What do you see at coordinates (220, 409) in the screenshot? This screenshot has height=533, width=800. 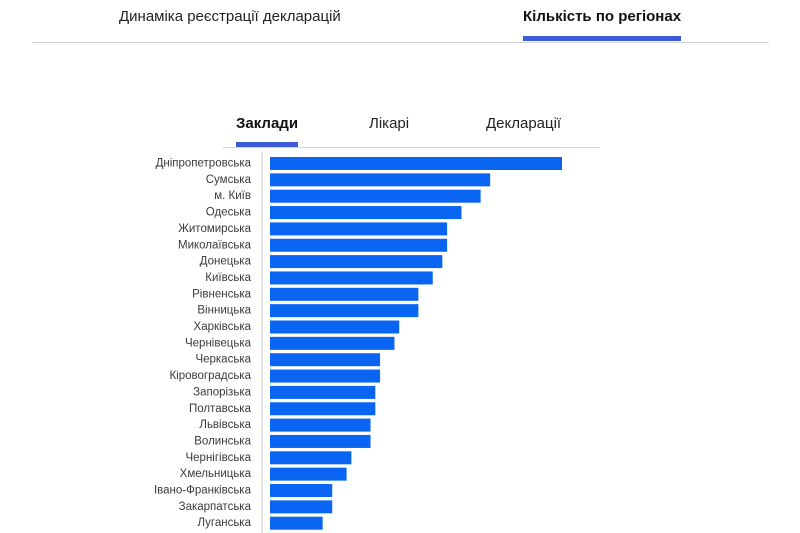 I see `category-label: Полтавська` at bounding box center [220, 409].